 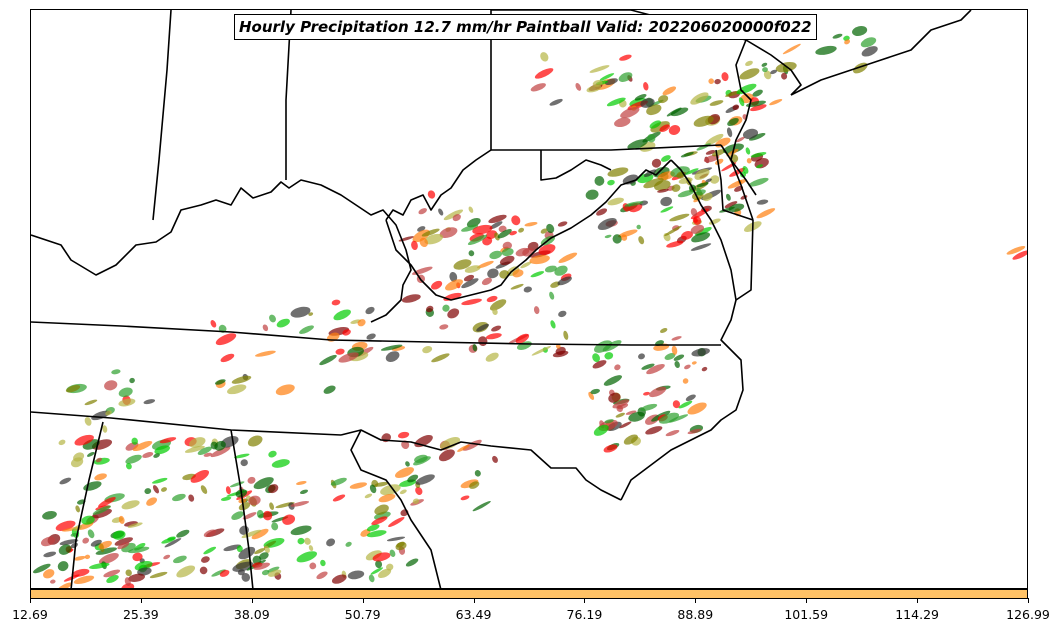 What do you see at coordinates (528, 225) in the screenshot?
I see `border-wv` at bounding box center [528, 225].